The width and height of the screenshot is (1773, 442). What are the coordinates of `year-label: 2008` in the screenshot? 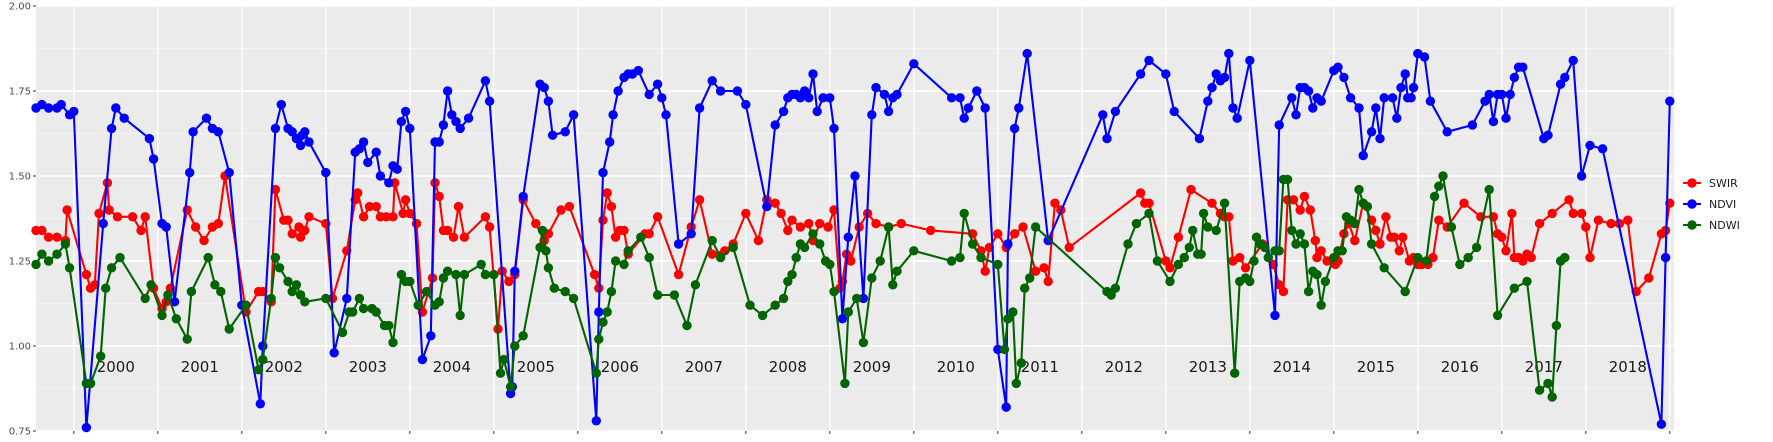 It's located at (788, 367).